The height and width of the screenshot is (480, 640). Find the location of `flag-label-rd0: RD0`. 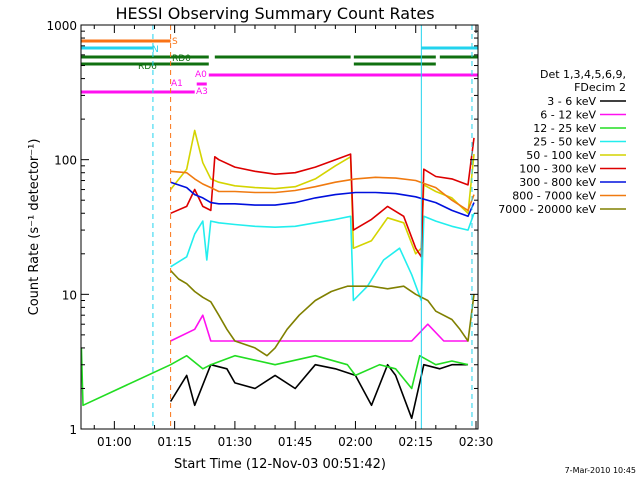

flag-label-rd0: RD0 is located at coordinates (181, 59).